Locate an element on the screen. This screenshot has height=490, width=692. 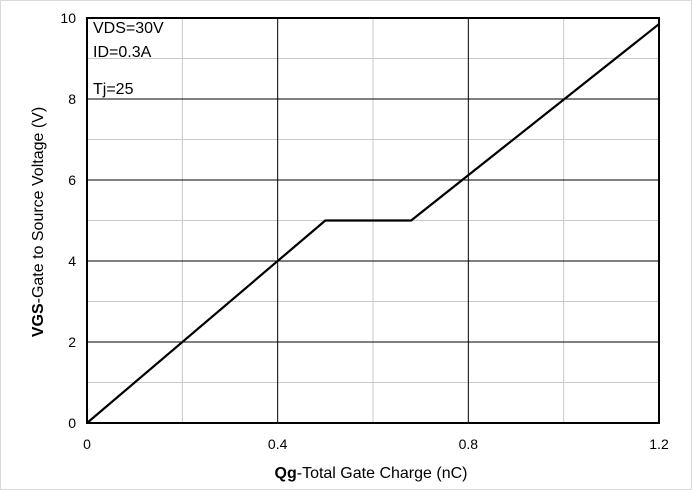
annotation-tj: Tj=25 is located at coordinates (113, 89).